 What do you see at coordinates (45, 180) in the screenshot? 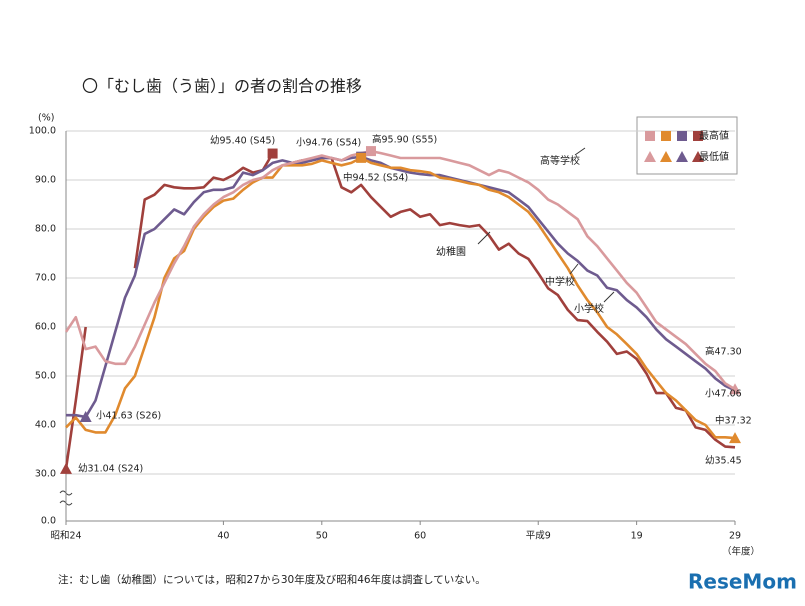
I see `y-tick-label: 90.0` at bounding box center [45, 180].